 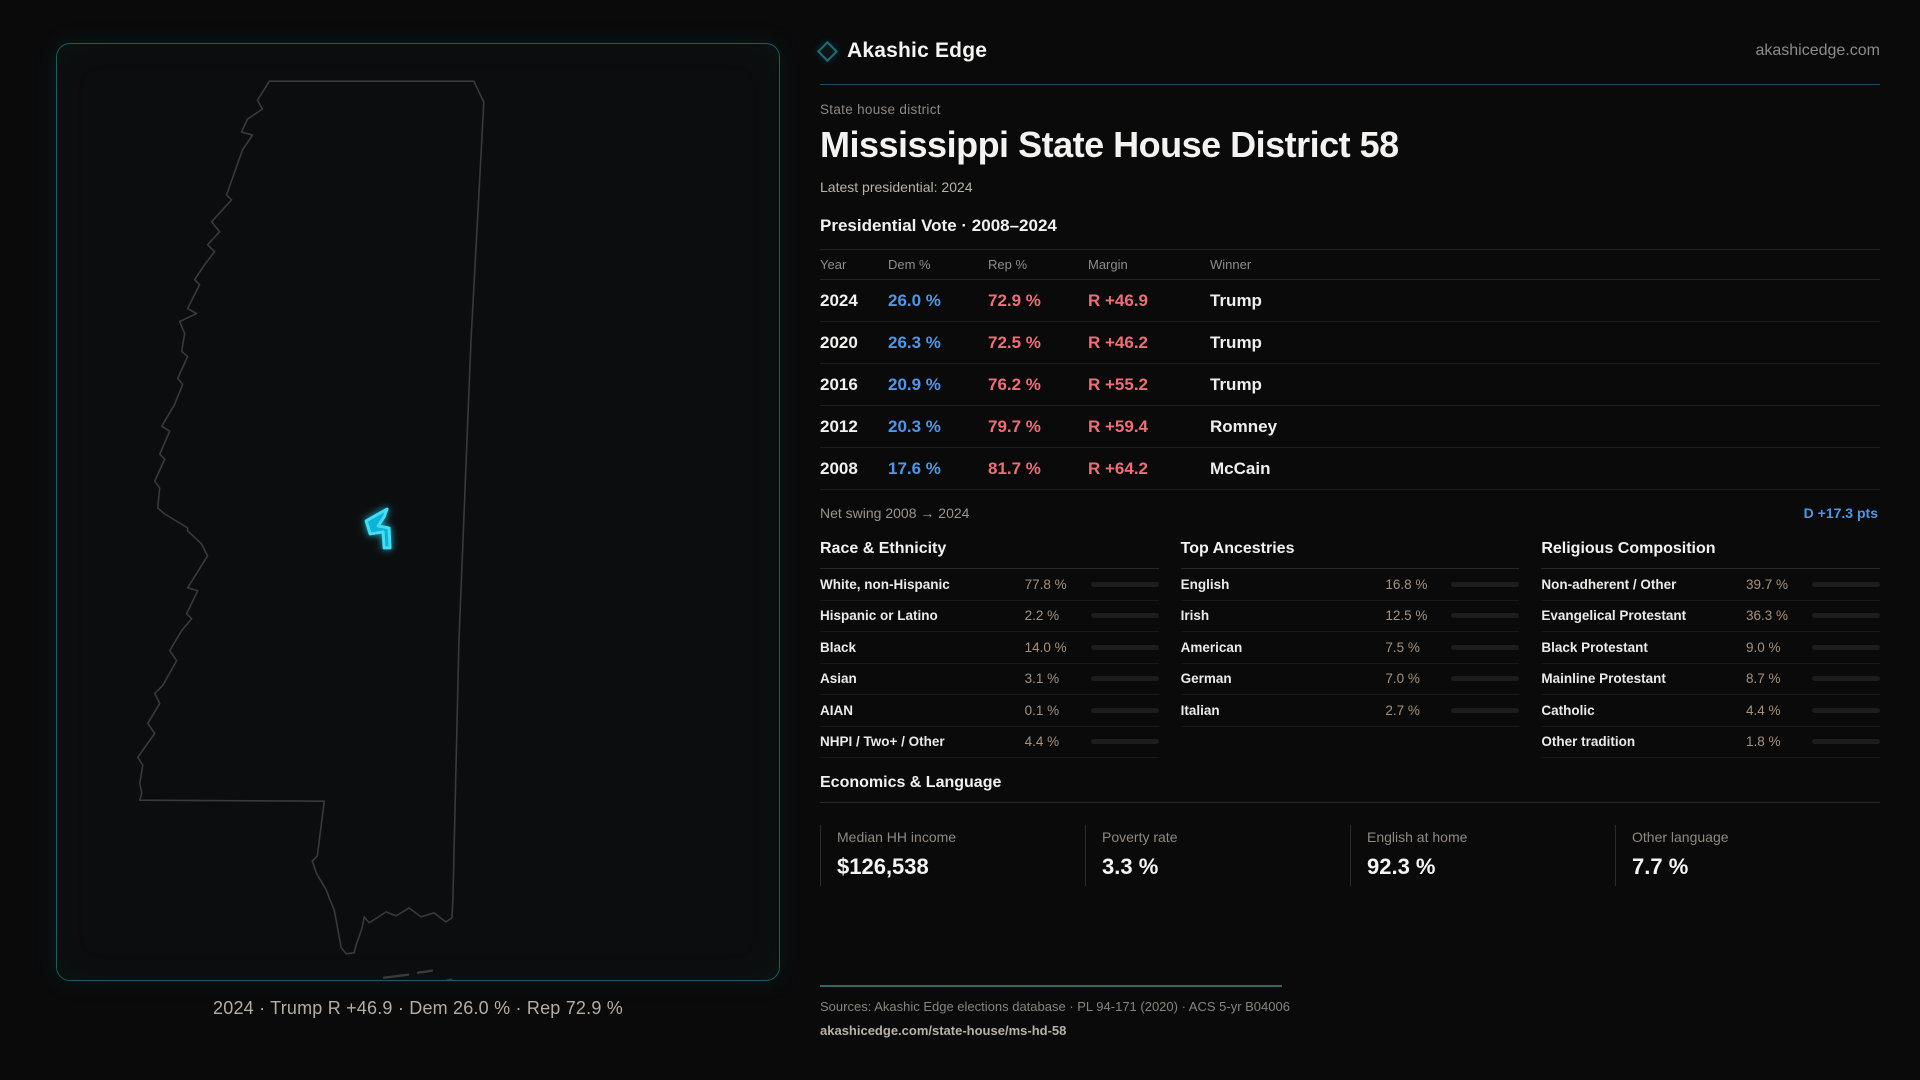 What do you see at coordinates (989, 711) in the screenshot?
I see `stat-row: AIAN 0.1 %` at bounding box center [989, 711].